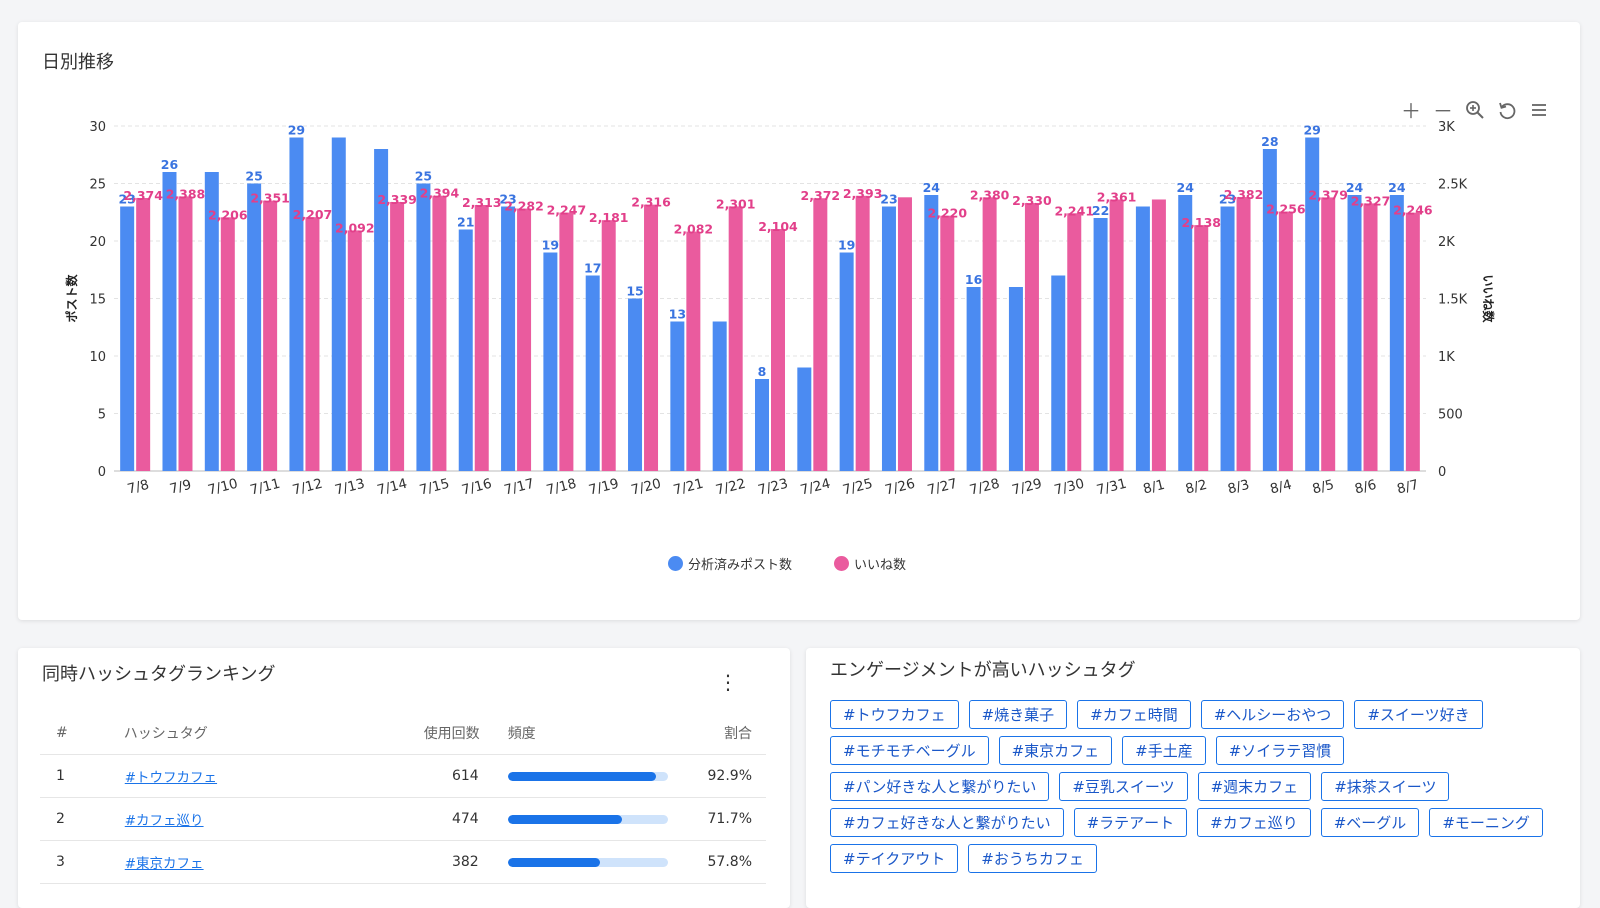  Describe the element at coordinates (1446, 127) in the screenshot. I see `y-right-tick-label: 3K` at that location.